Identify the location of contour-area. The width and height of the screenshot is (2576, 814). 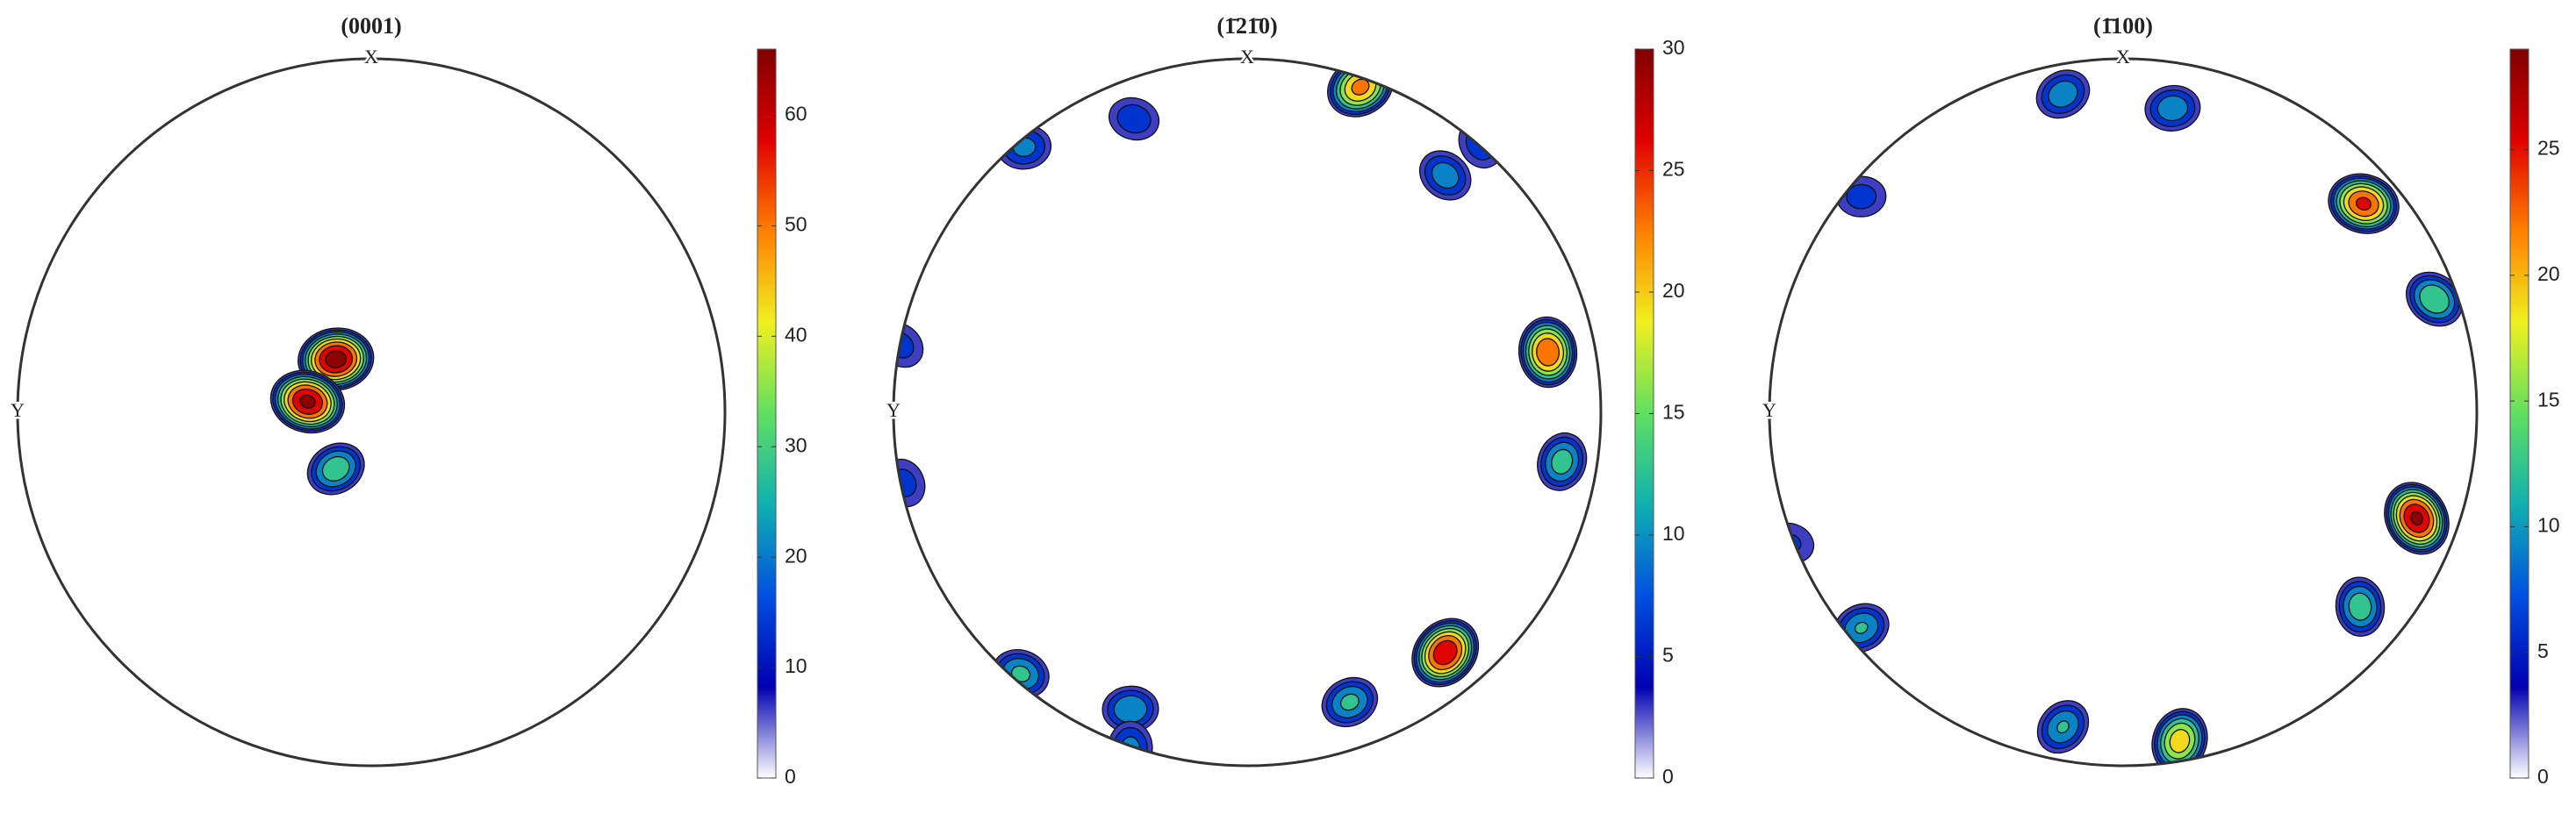
(322, 412).